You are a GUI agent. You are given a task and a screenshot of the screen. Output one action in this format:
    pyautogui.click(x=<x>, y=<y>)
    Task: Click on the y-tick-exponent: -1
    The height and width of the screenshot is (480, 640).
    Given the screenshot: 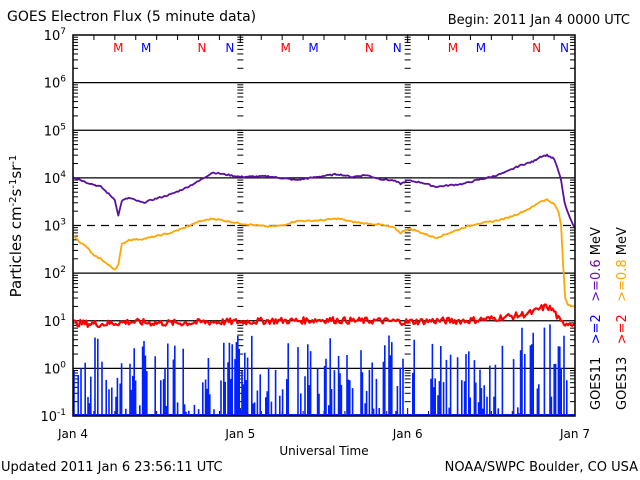 What is the action you would take?
    pyautogui.click(x=61, y=413)
    